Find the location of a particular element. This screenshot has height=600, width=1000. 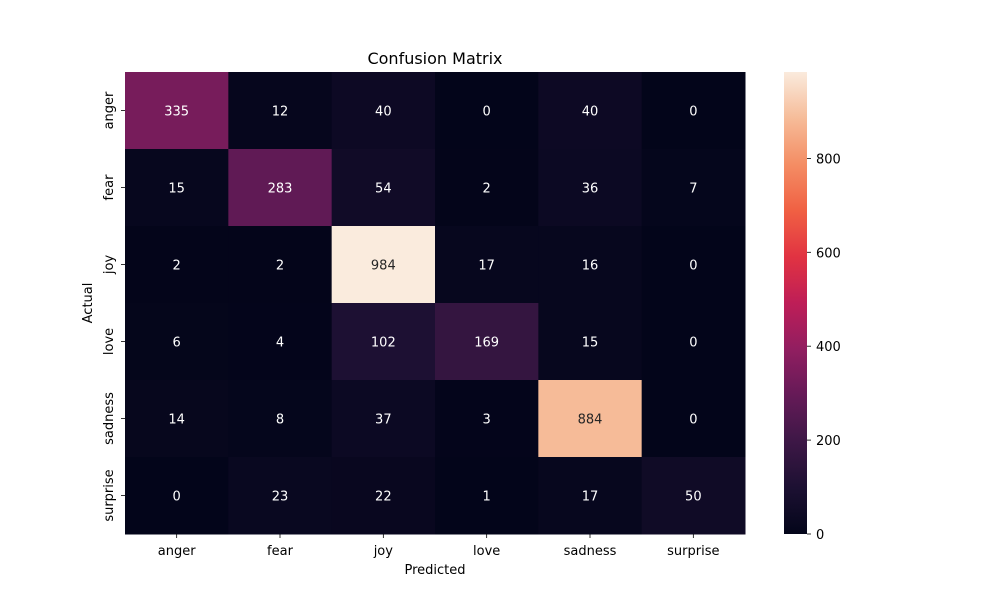

cell-value-joy-joy: 984 is located at coordinates (383, 266).